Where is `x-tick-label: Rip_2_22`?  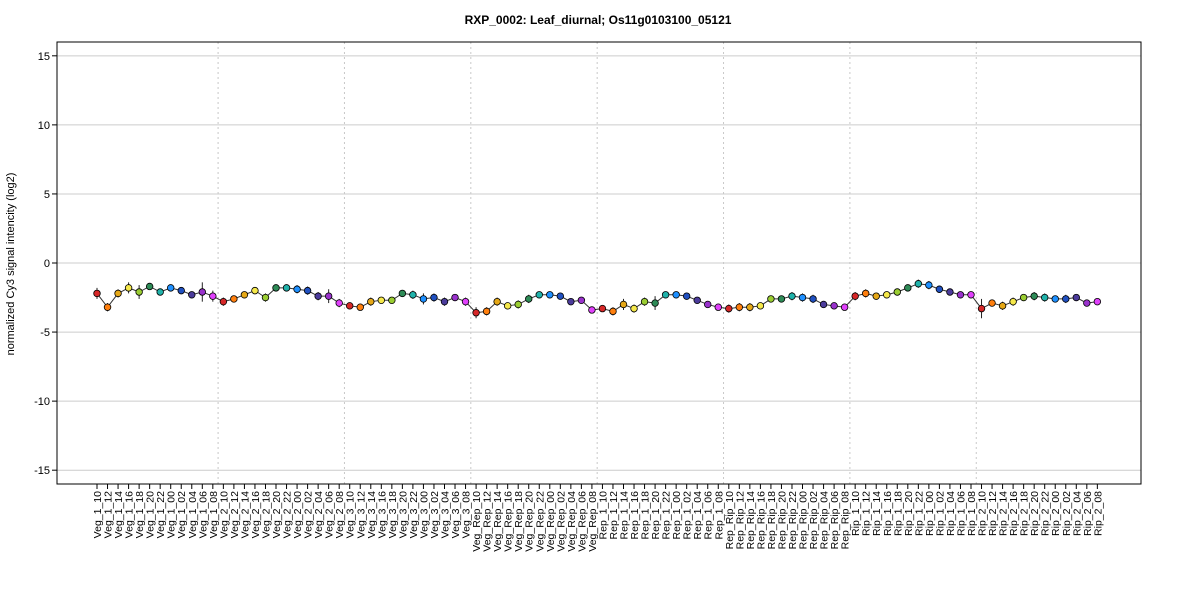
x-tick-label: Rip_2_22 is located at coordinates (1046, 513).